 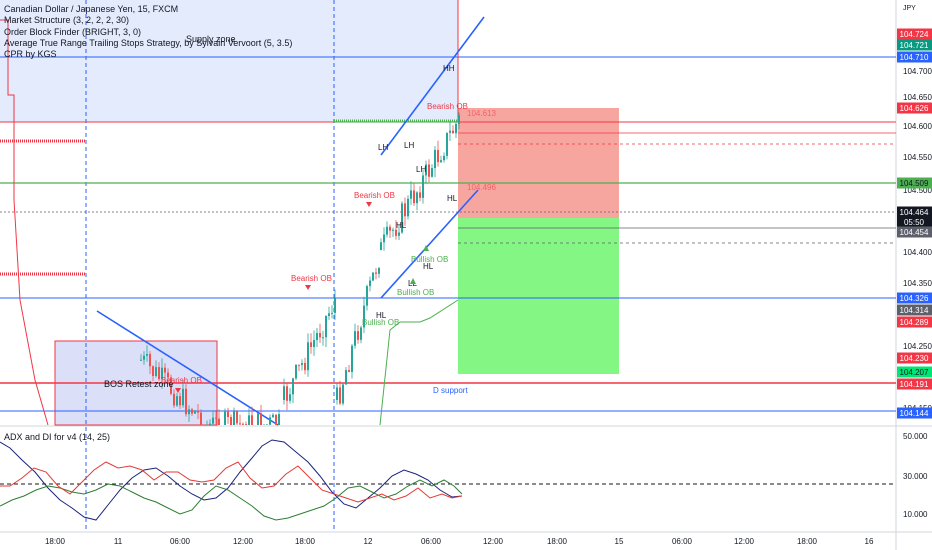 I want to click on price-tag-label: 104.509, so click(x=914, y=183).